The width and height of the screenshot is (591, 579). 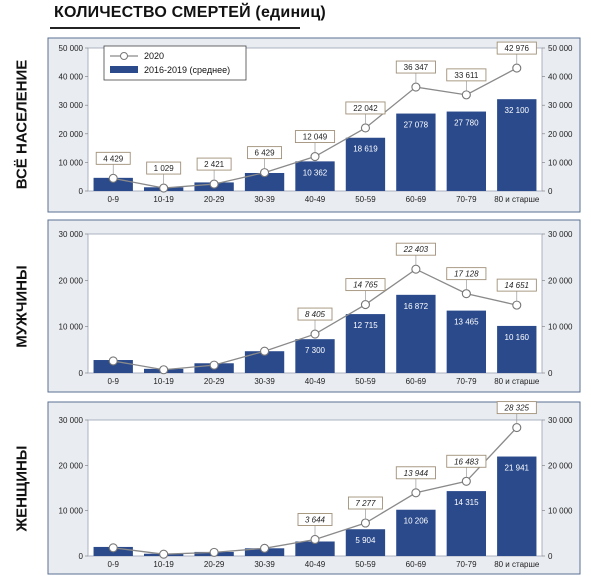 I want to click on bar-value-label: 16 872, so click(x=416, y=306).